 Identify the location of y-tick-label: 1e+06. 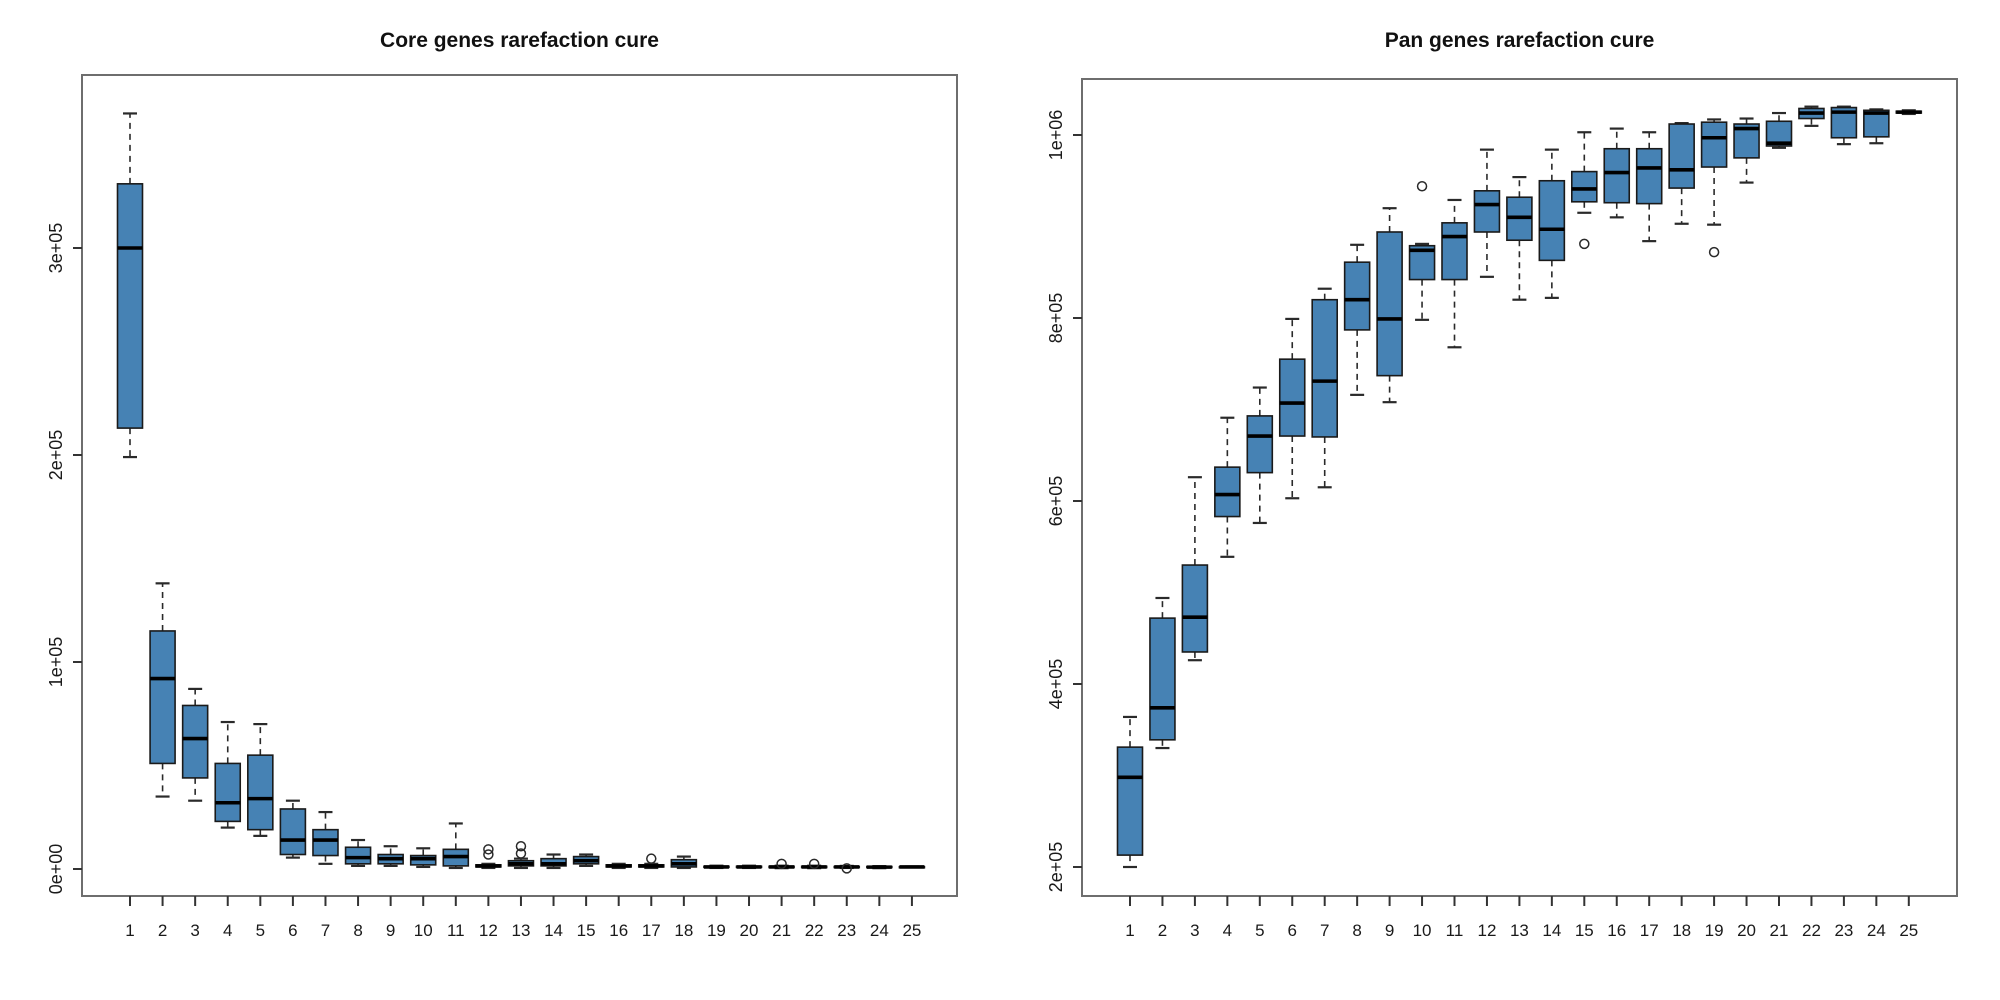
(1056, 135).